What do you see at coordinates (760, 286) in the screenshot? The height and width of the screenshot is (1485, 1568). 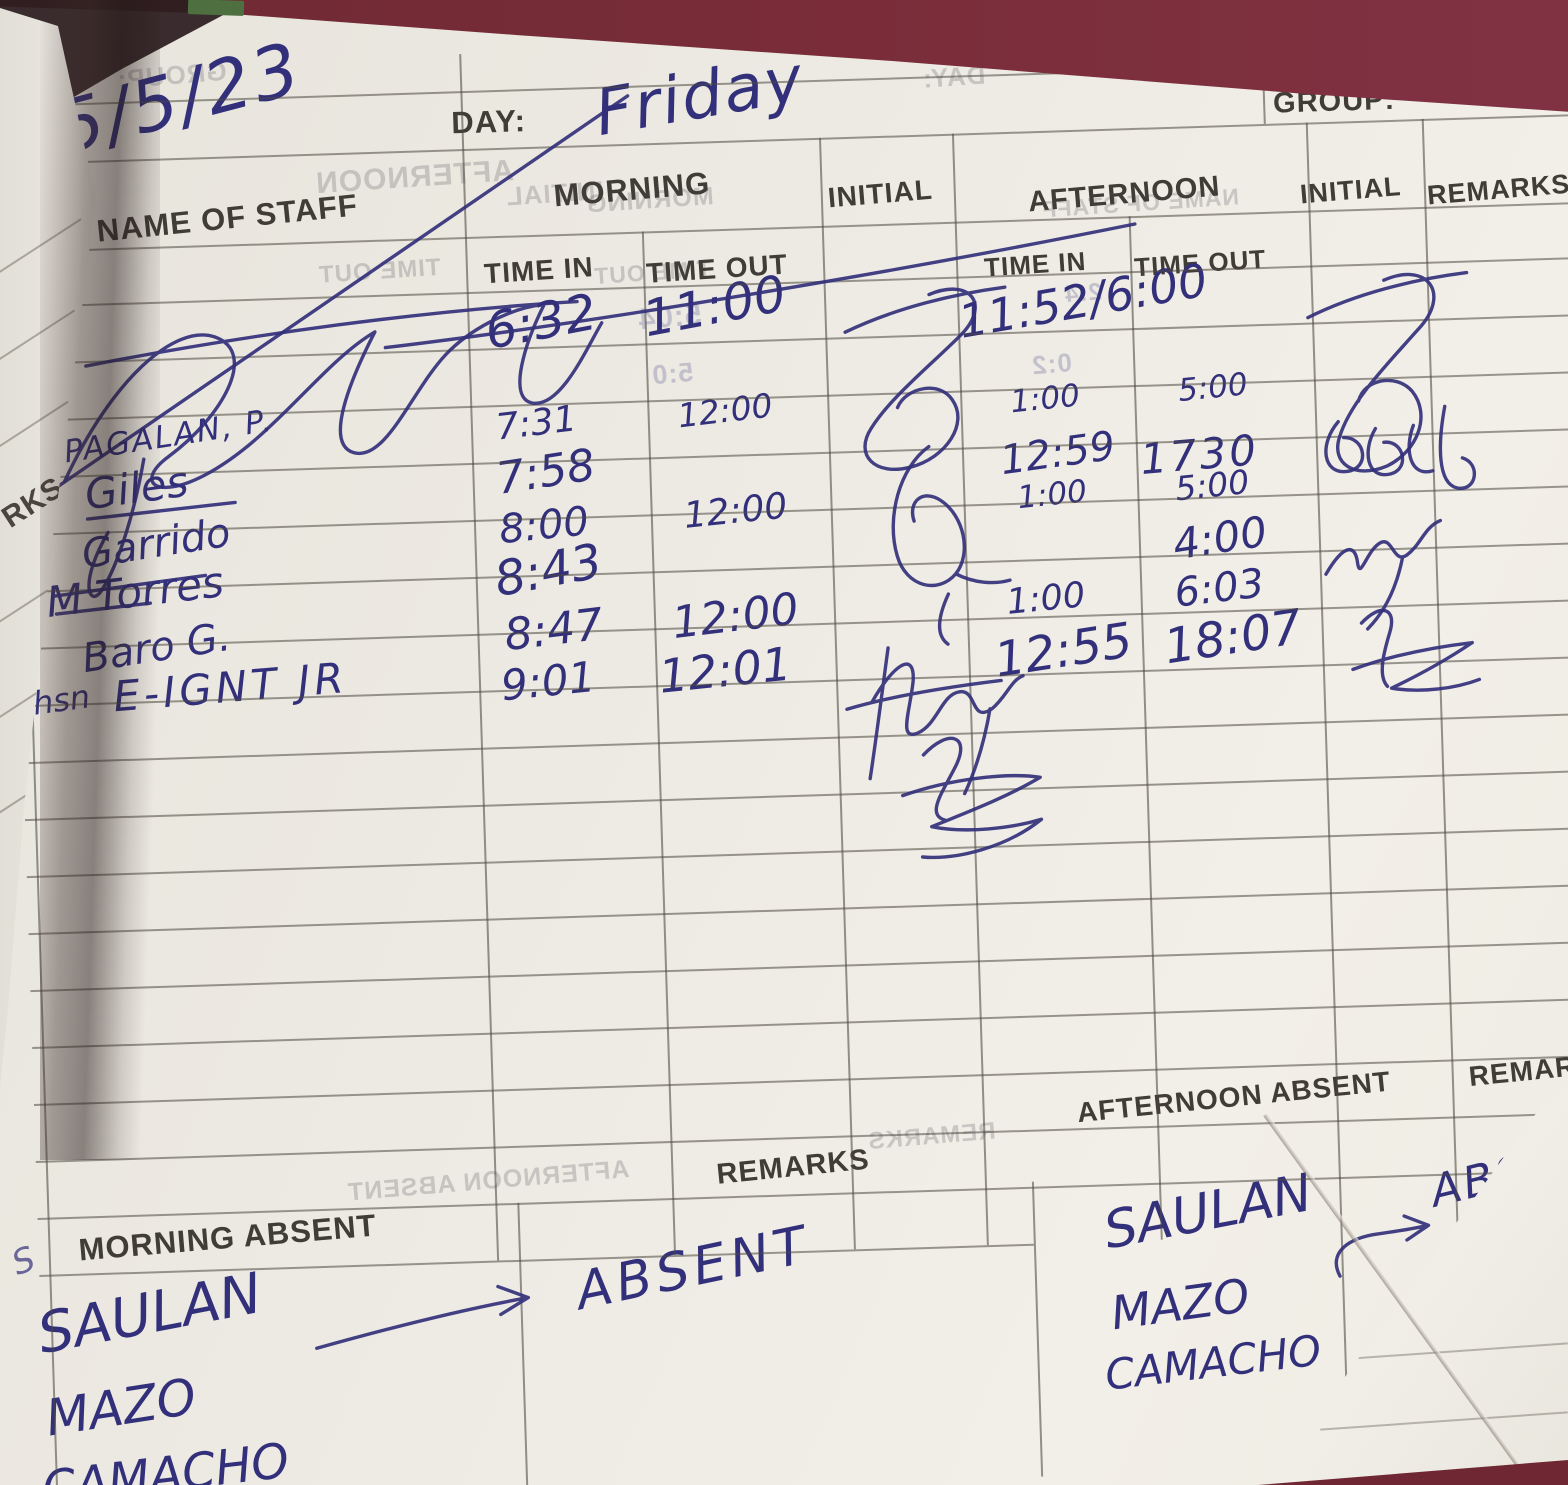 I see `day-underline-flourish` at bounding box center [760, 286].